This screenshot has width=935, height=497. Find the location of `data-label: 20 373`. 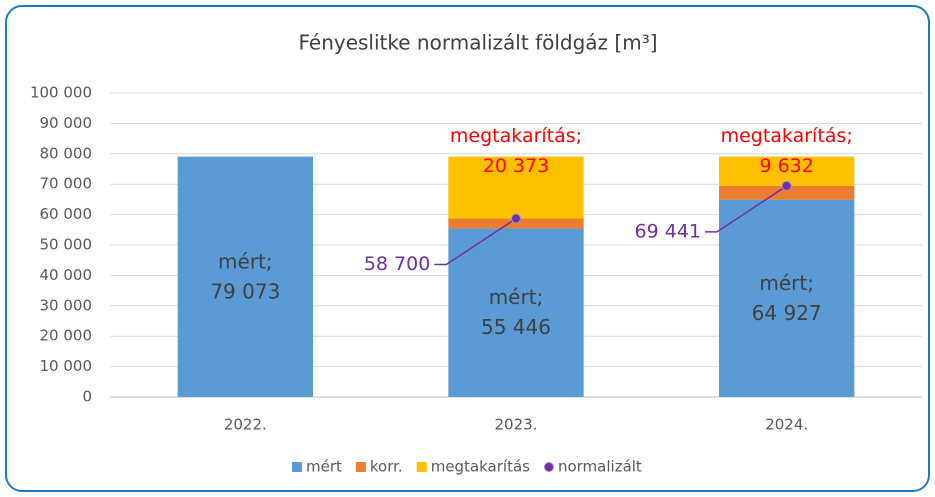

data-label: 20 373 is located at coordinates (516, 166).